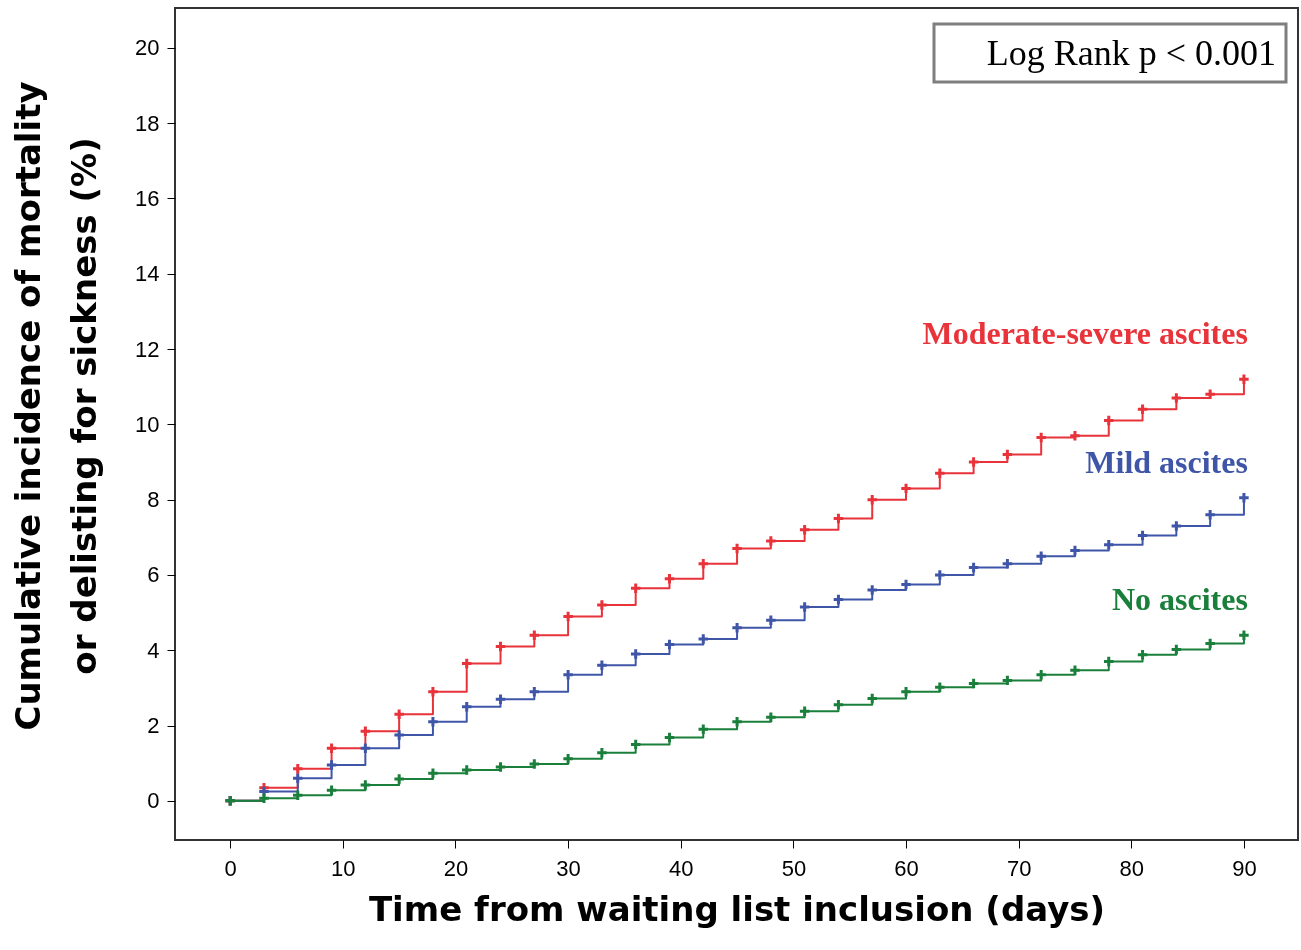  What do you see at coordinates (147, 274) in the screenshot?
I see `y-tick-label: 14` at bounding box center [147, 274].